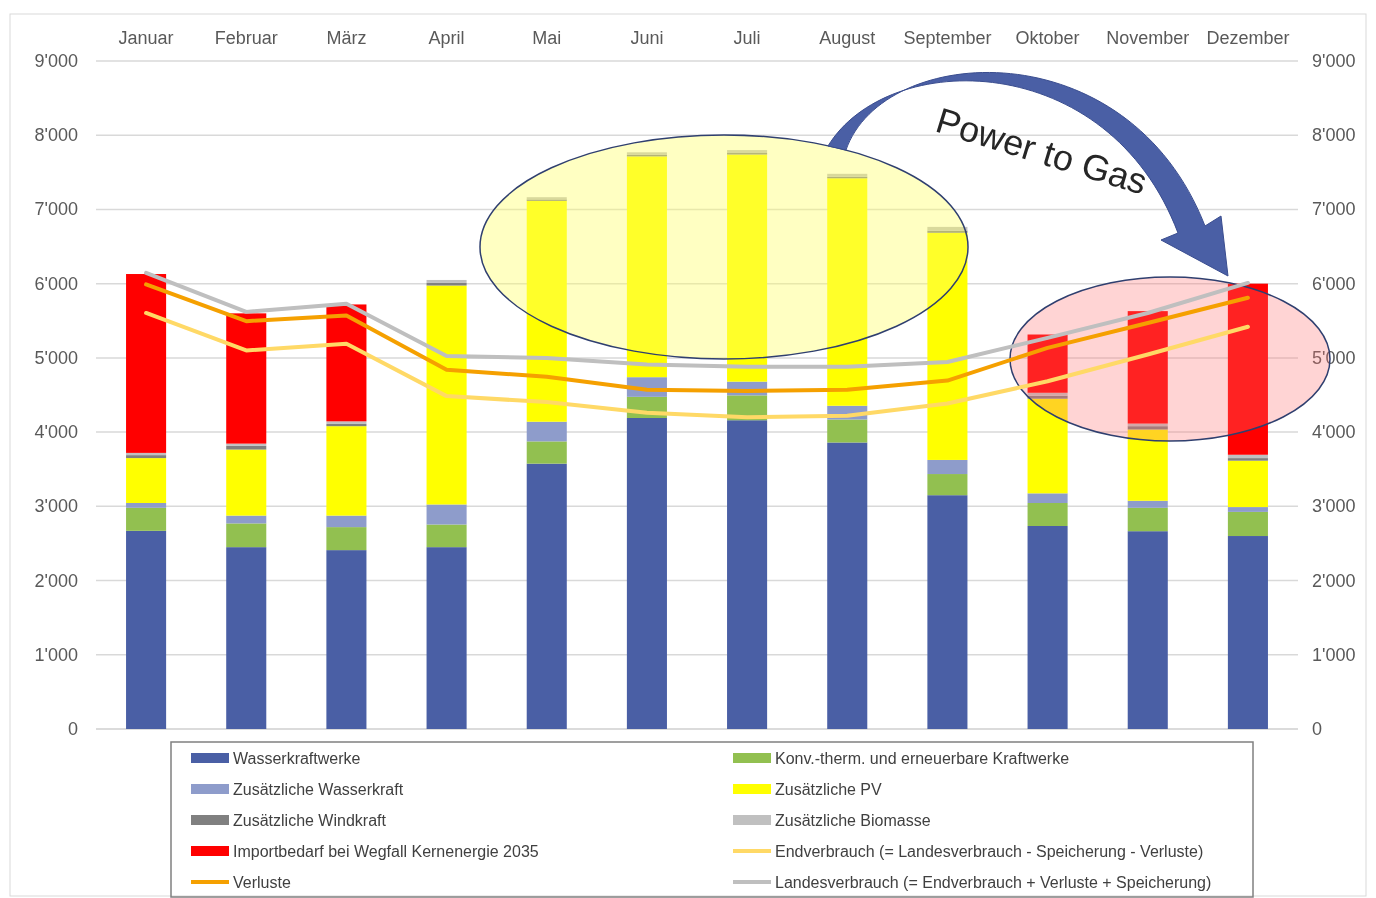 This screenshot has height=898, width=1376. What do you see at coordinates (310, 820) in the screenshot?
I see `legend-label: Zusätzliche Windkraft` at bounding box center [310, 820].